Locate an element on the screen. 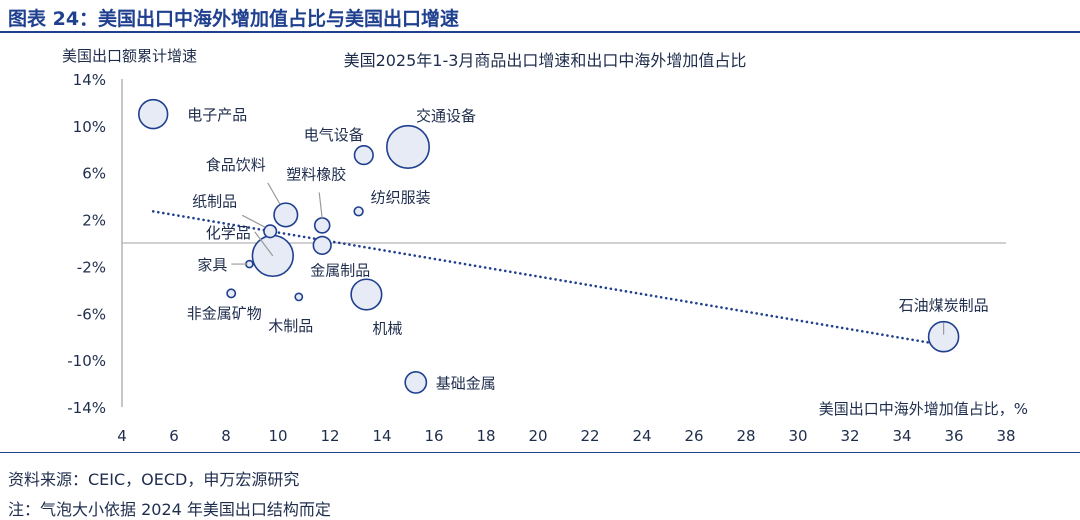 The width and height of the screenshot is (1080, 520). y-tick-label: -2% is located at coordinates (91, 267).